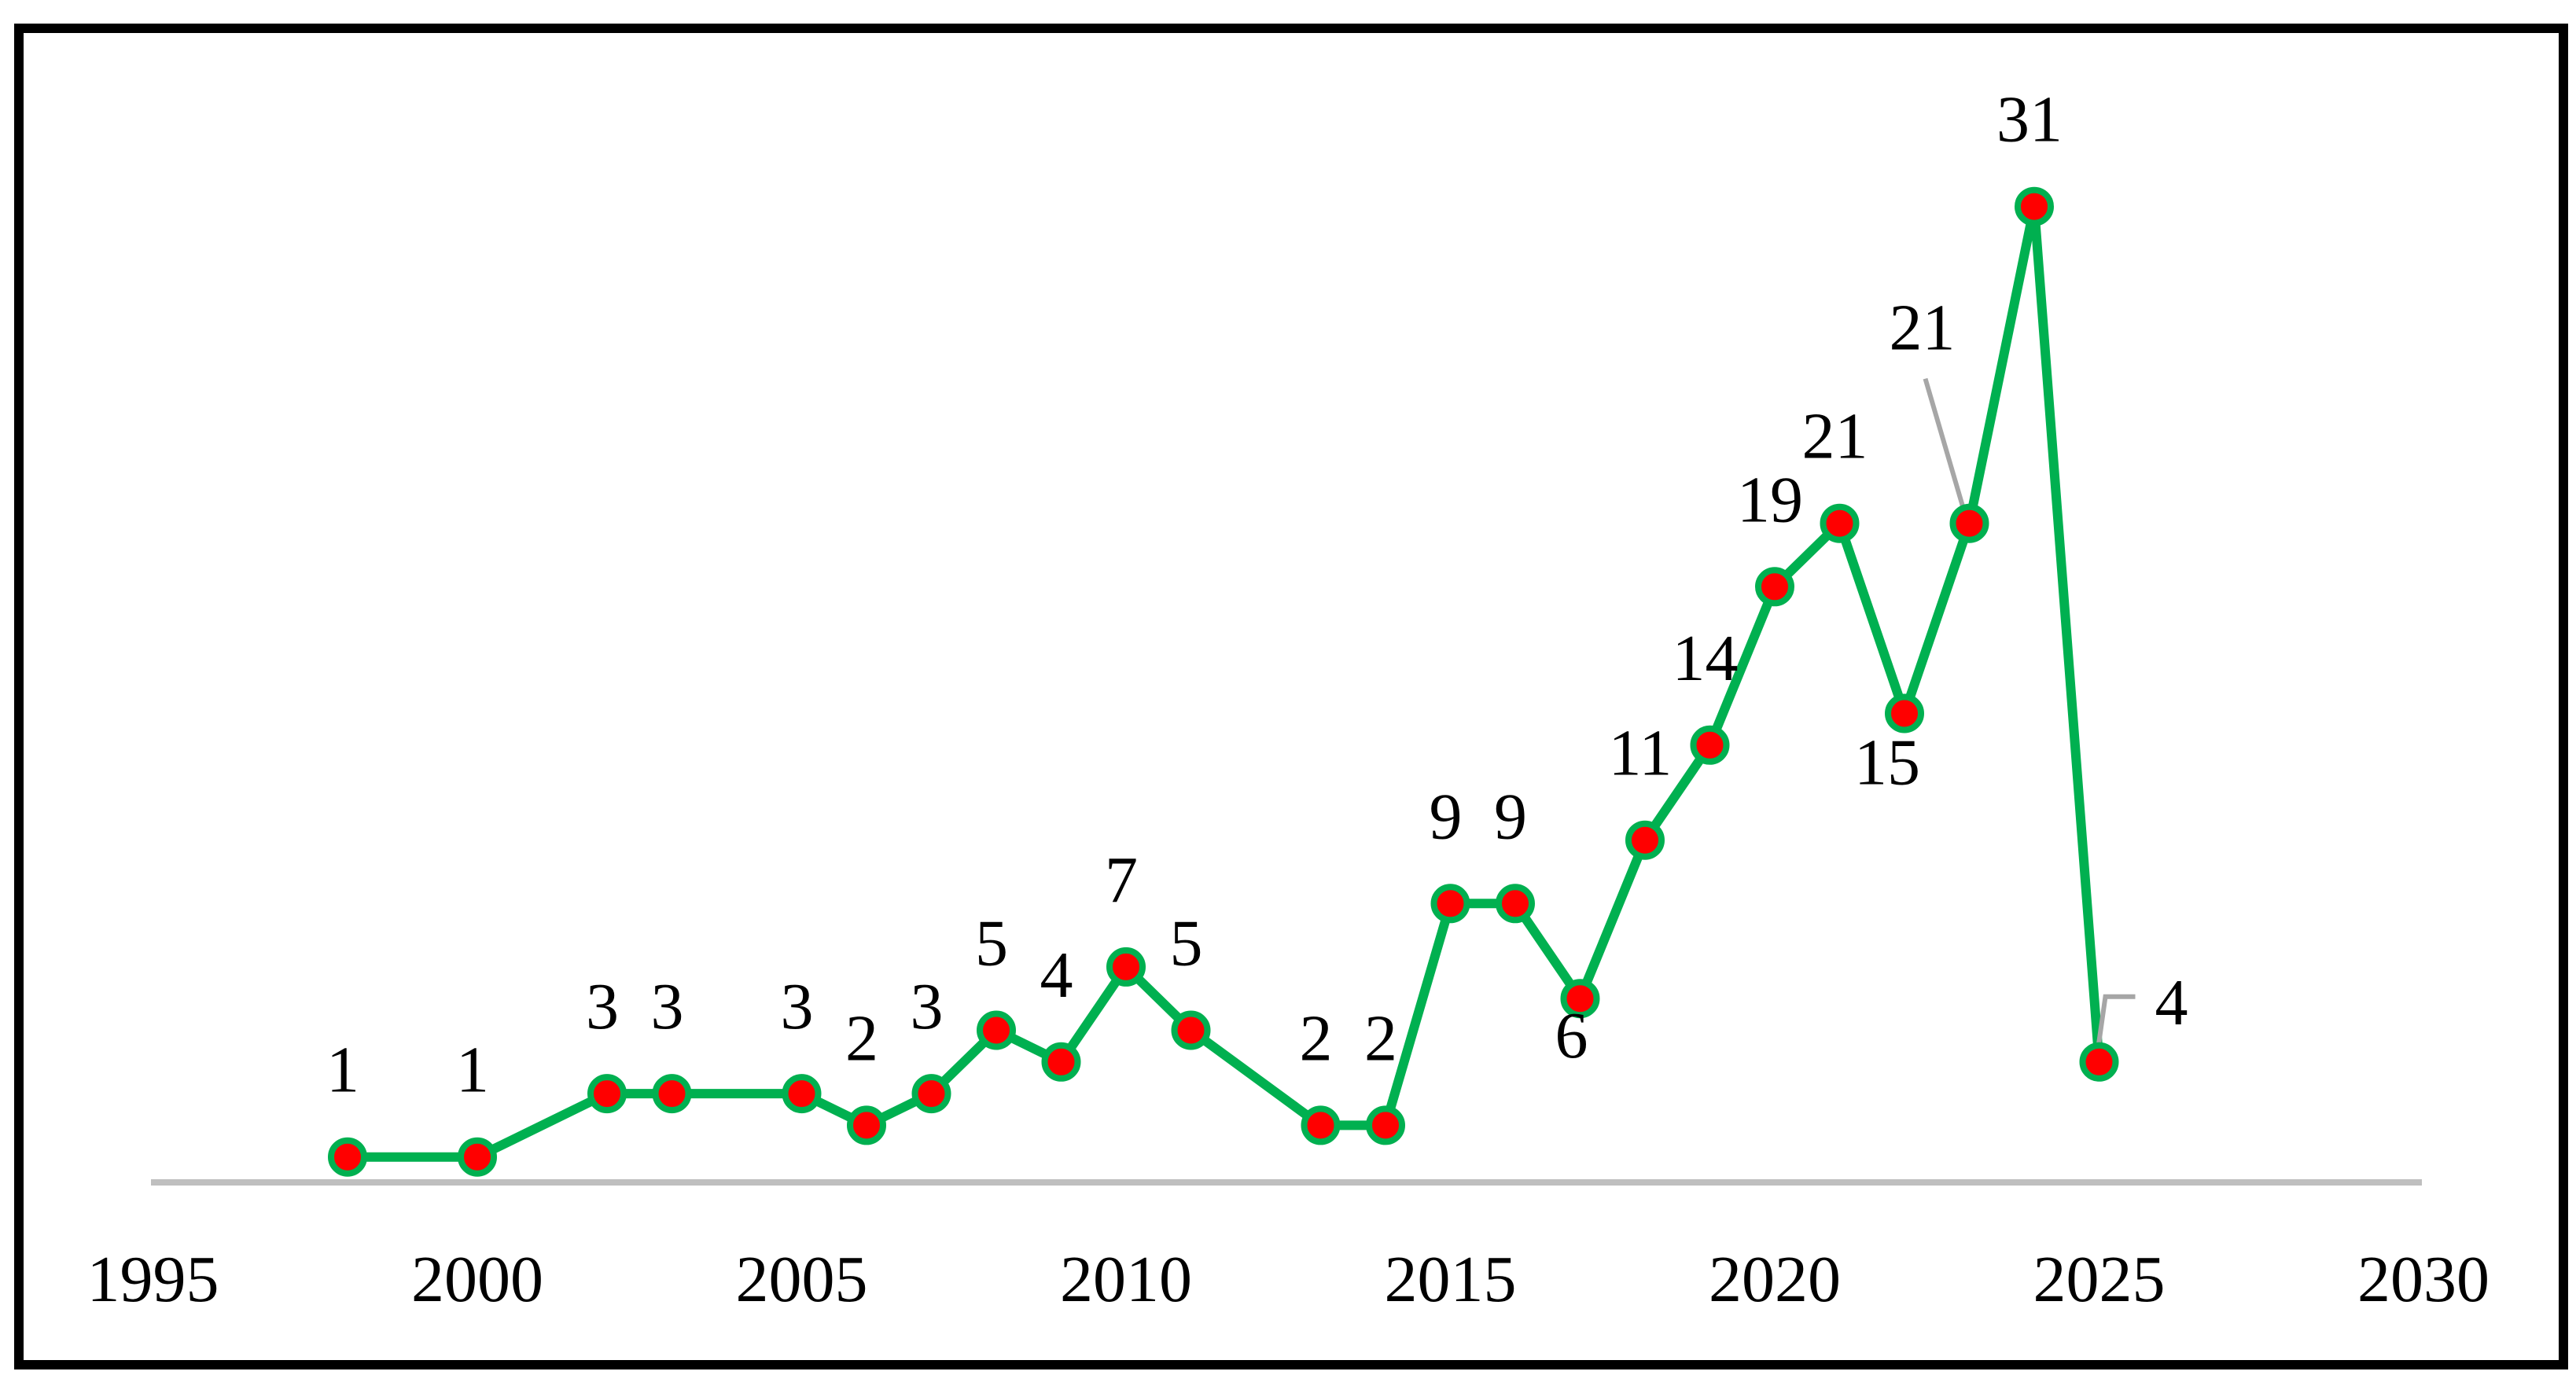 The width and height of the screenshot is (2576, 1386). Describe the element at coordinates (1126, 1280) in the screenshot. I see `x-axis-tick-label: 2010` at that location.